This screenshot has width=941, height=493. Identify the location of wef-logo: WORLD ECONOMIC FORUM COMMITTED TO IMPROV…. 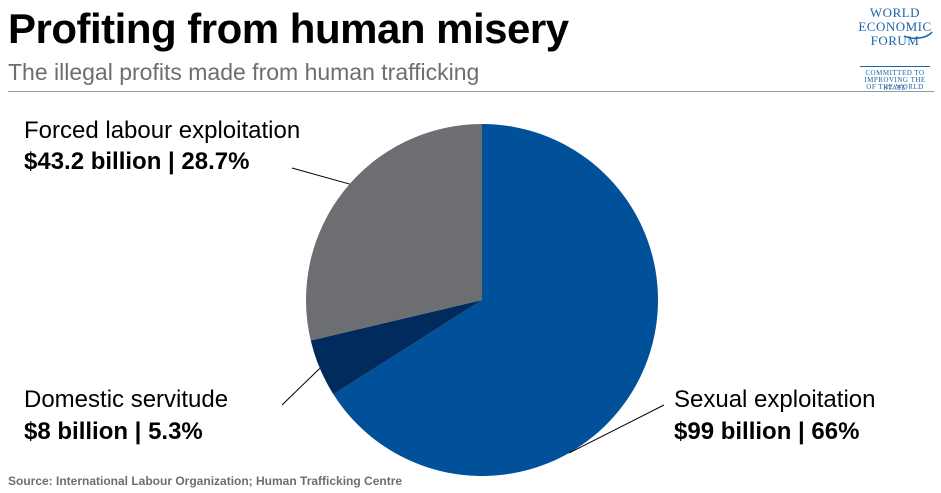
(895, 47).